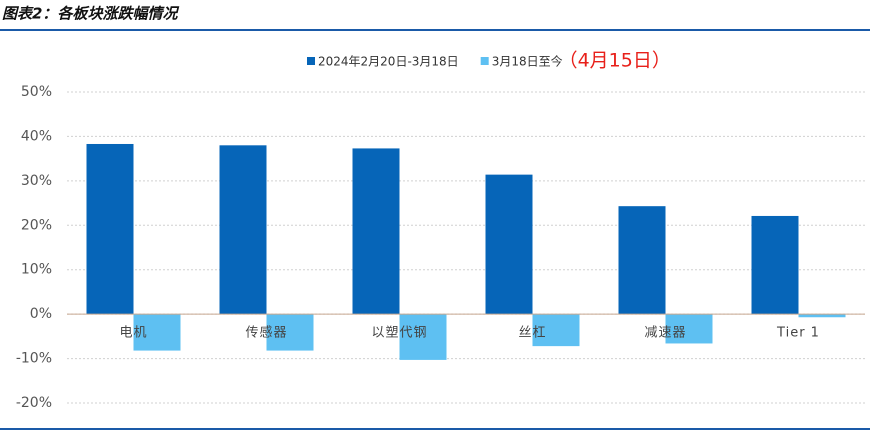 The image size is (870, 433). I want to click on y-tick-label: 10%, so click(36, 270).